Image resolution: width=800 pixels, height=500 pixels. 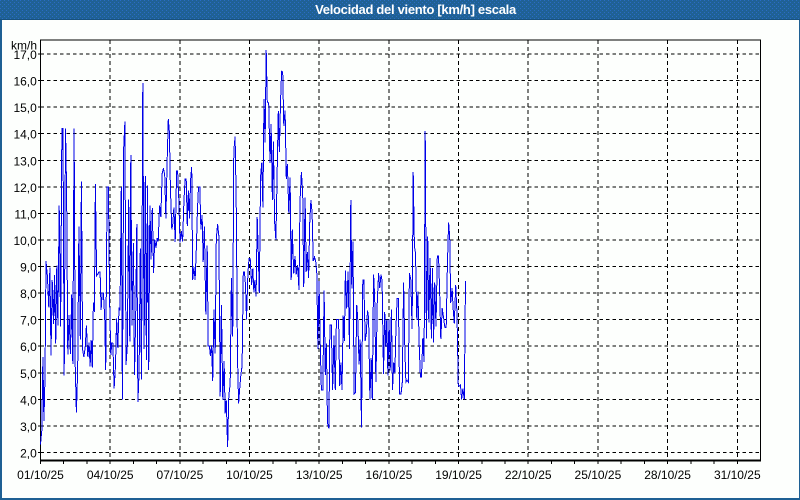 What do you see at coordinates (28, 427) in the screenshot?
I see `svg-text: 3,0` at bounding box center [28, 427].